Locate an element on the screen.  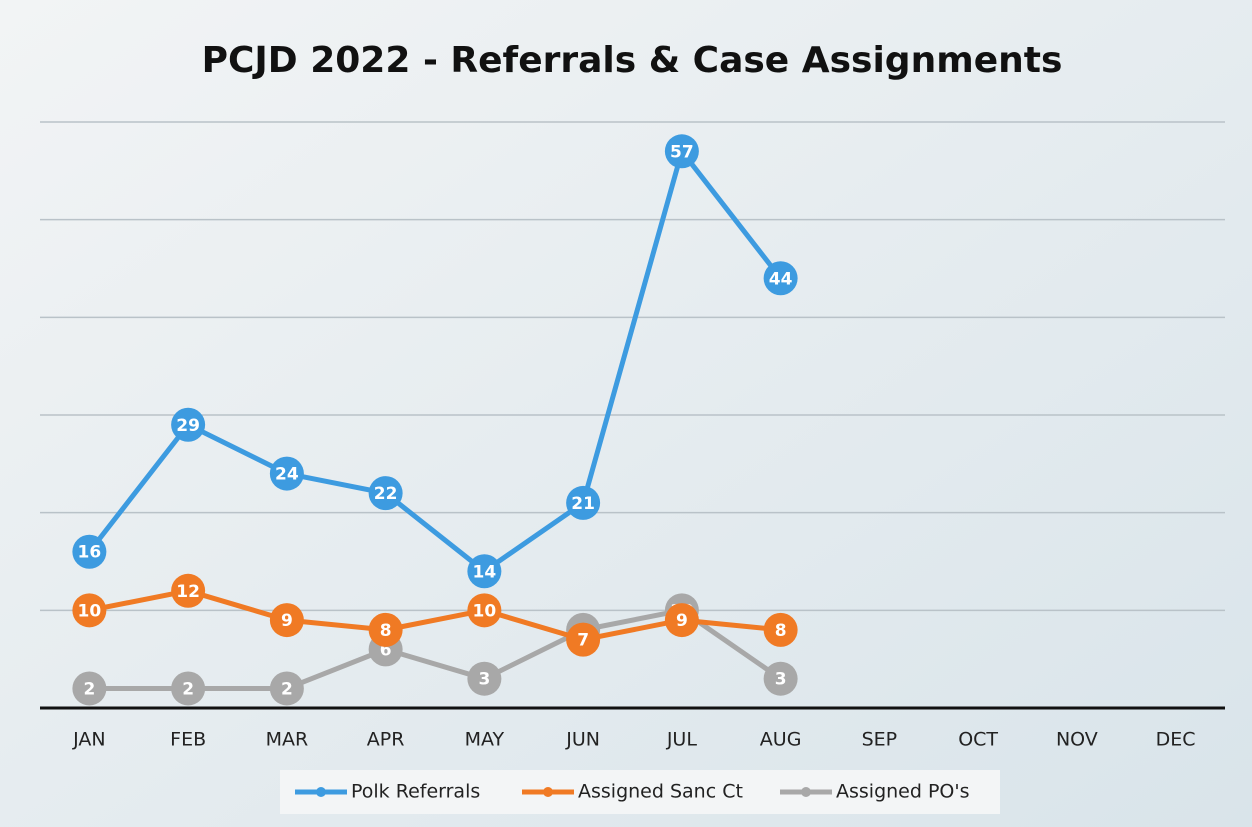
x-tick-label: OCT is located at coordinates (978, 740).